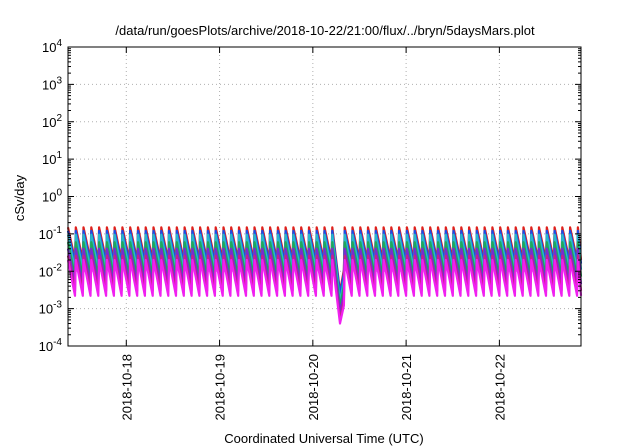 Image resolution: width=640 pixels, height=448 pixels. I want to click on y-tick-label: 10³, so click(52, 83).